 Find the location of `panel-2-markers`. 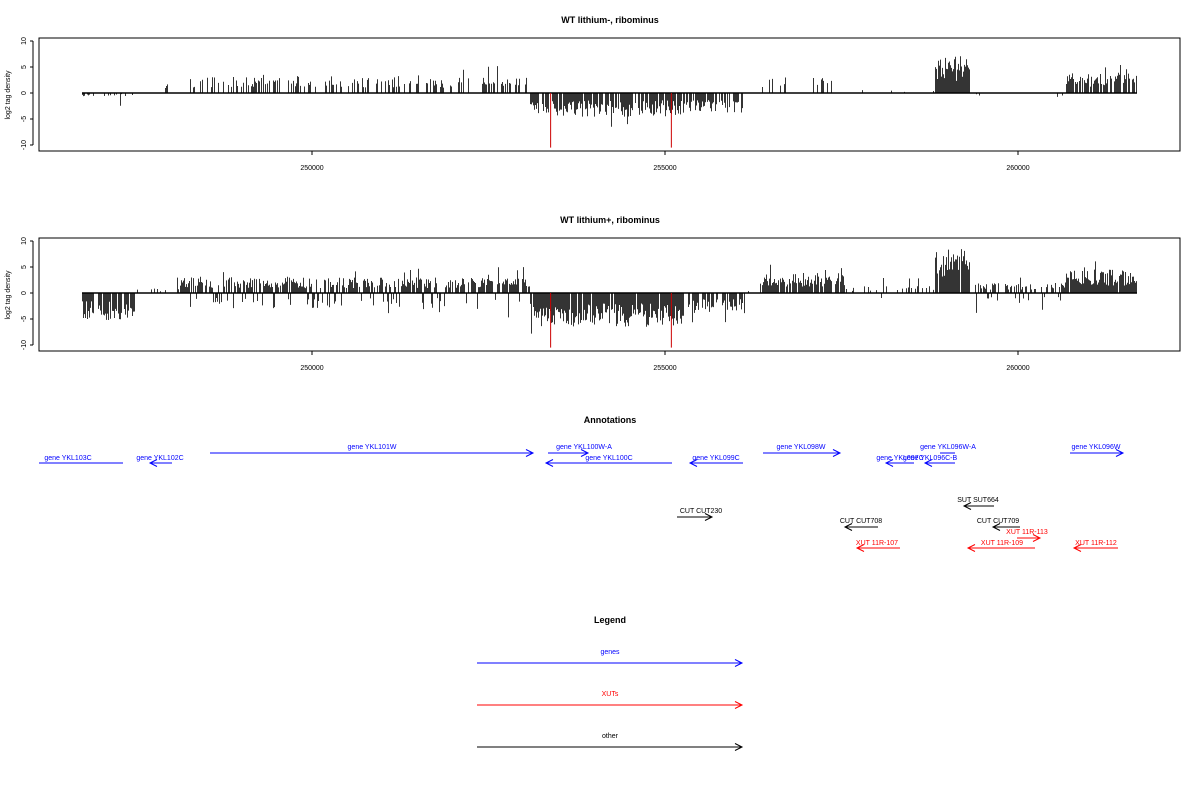

panel-2-markers is located at coordinates (611, 320).